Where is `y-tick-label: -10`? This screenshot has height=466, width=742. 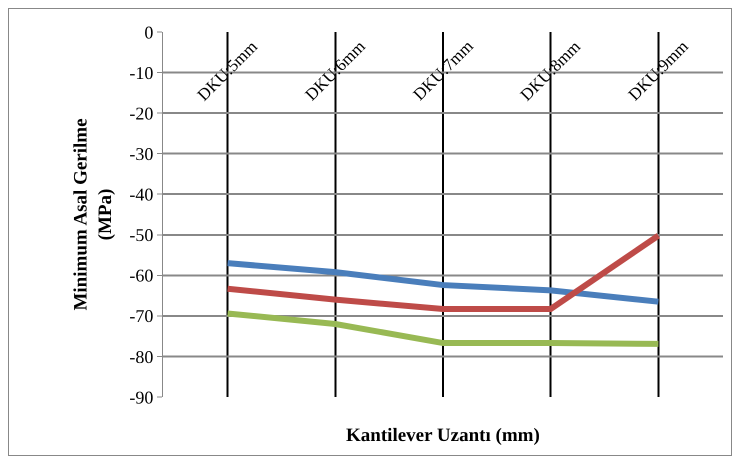 y-tick-label: -10 is located at coordinates (141, 72).